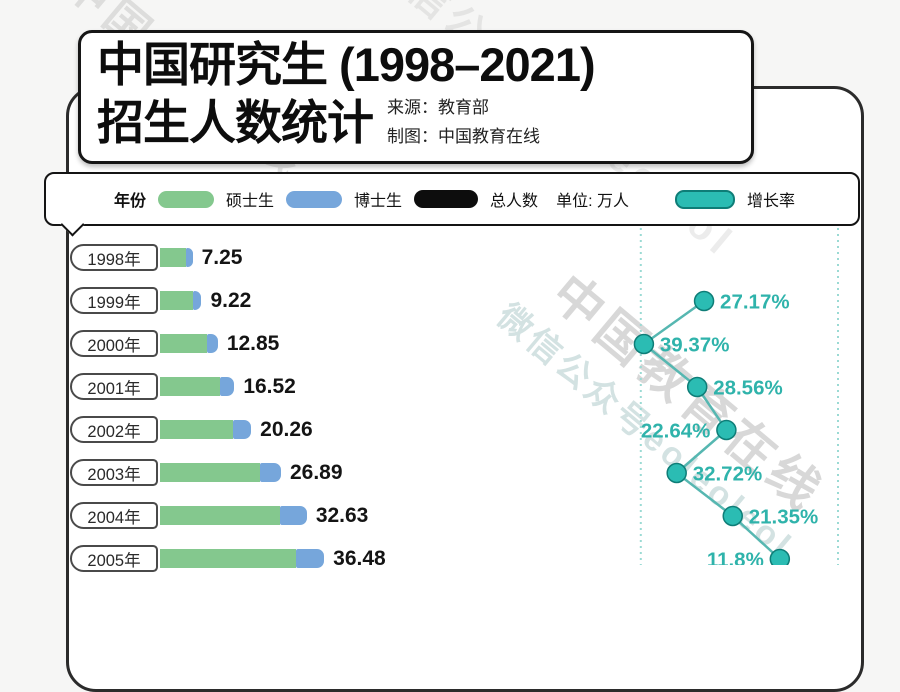  What do you see at coordinates (359, 558) in the screenshot?
I see `total-value: 36.48` at bounding box center [359, 558].